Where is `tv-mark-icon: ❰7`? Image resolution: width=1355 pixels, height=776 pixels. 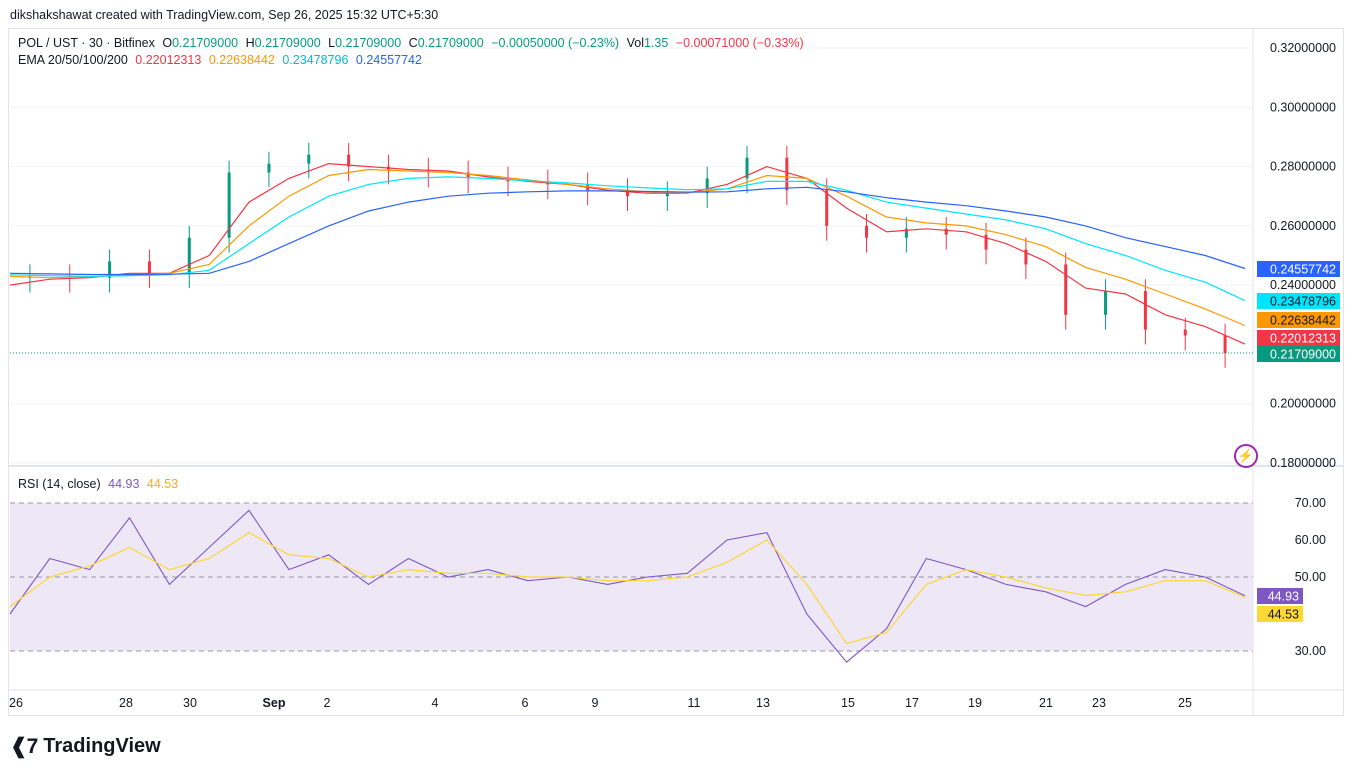
tv-mark-icon: ❰7 is located at coordinates (24, 746).